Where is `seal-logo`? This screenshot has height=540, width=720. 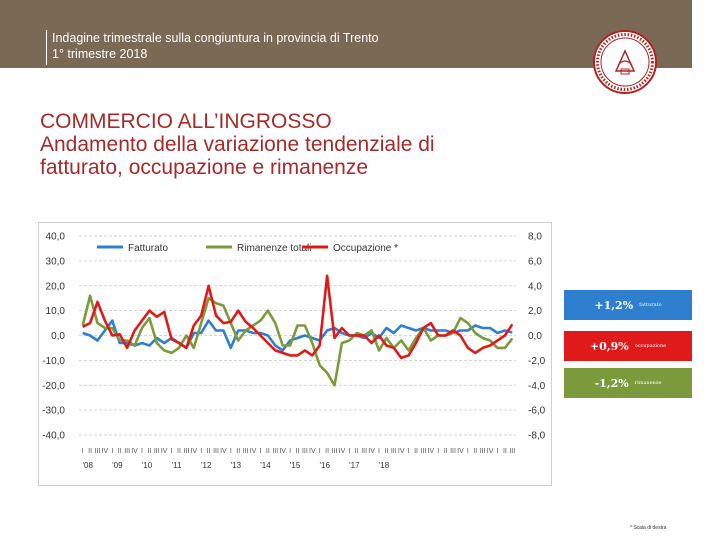
seal-logo is located at coordinates (625, 62).